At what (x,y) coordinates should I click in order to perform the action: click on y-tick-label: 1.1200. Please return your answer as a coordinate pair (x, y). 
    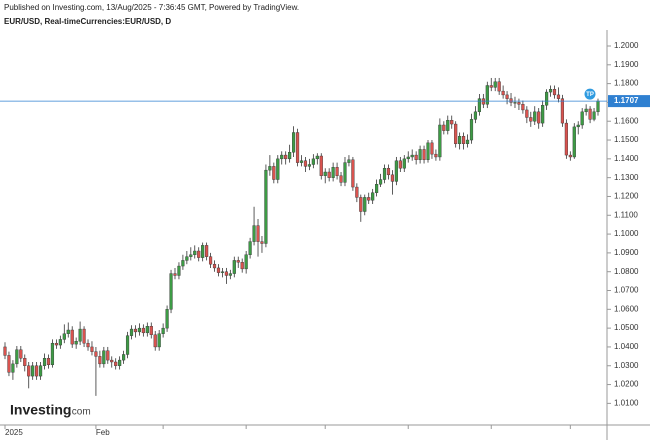
    Looking at the image, I should click on (626, 196).